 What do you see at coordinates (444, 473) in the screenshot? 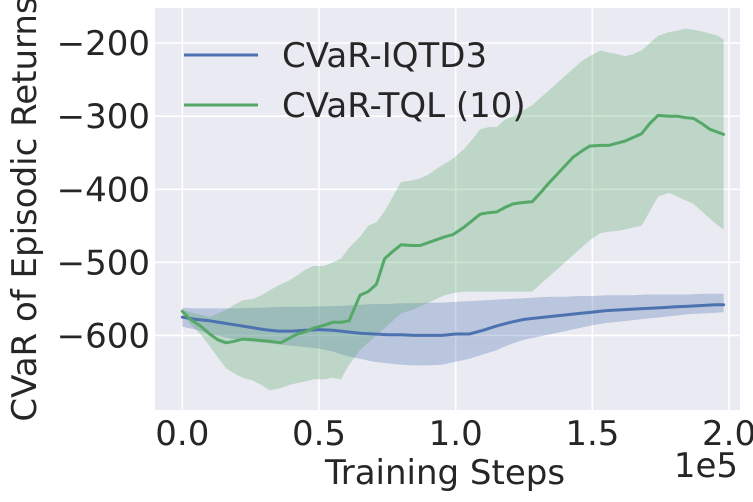
I see `x-axis-title: Training Steps` at bounding box center [444, 473].